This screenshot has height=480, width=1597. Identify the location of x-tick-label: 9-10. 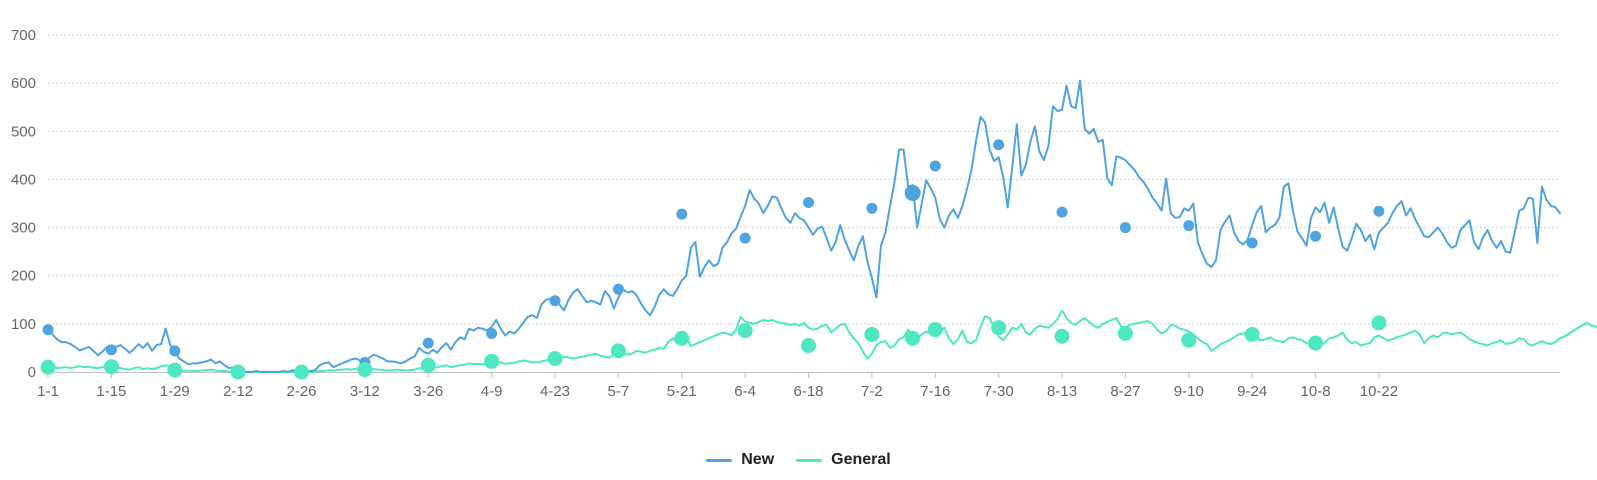
(1189, 391).